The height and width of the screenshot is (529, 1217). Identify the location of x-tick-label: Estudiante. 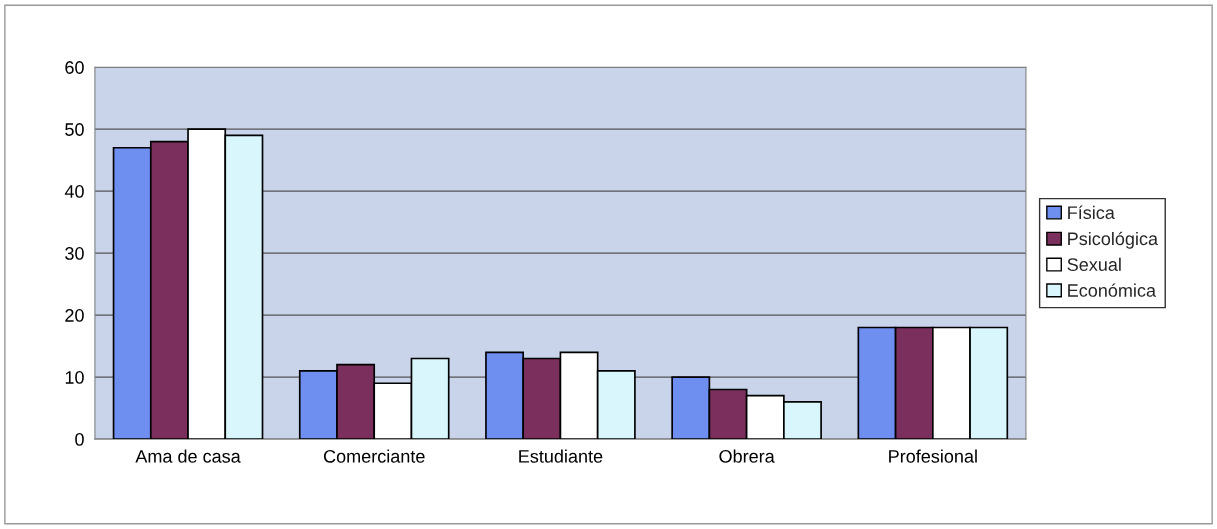
(561, 456).